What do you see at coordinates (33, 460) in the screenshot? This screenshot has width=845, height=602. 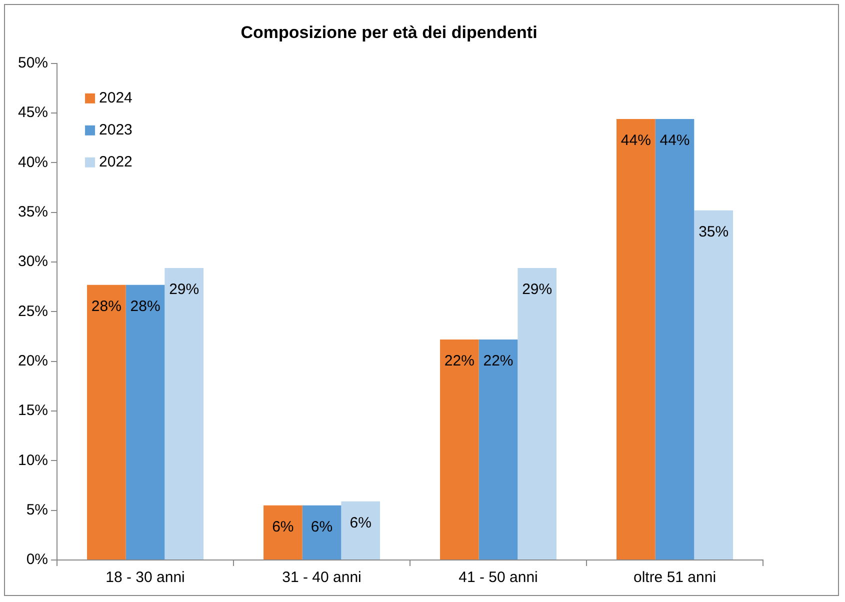 I see `y-tick-label: 10%` at bounding box center [33, 460].